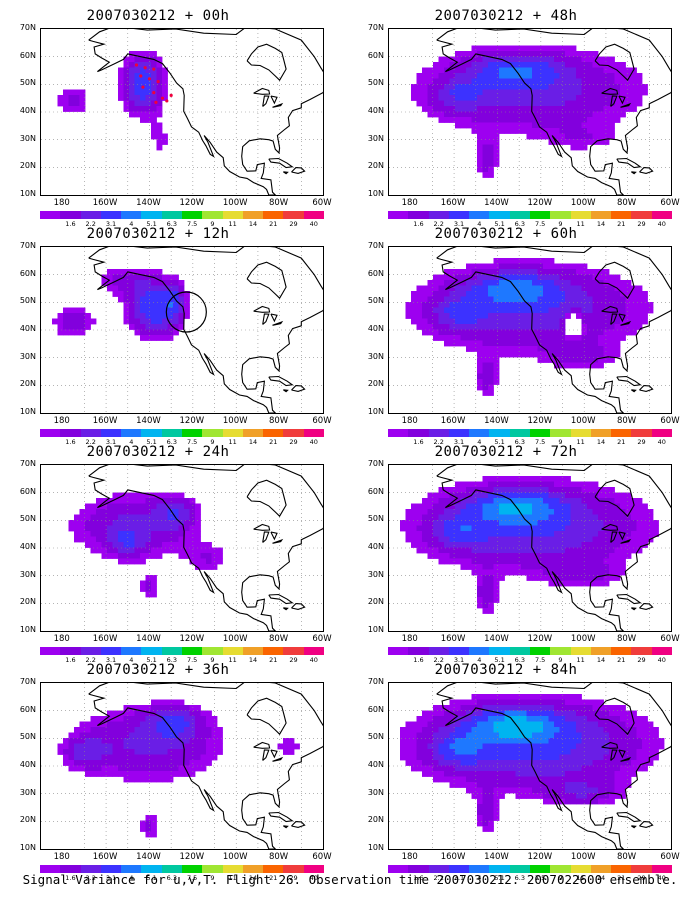 This screenshot has width=700, height=900. What do you see at coordinates (375, 245) in the screenshot?
I see `lat-tick-label: 70N` at bounding box center [375, 245].